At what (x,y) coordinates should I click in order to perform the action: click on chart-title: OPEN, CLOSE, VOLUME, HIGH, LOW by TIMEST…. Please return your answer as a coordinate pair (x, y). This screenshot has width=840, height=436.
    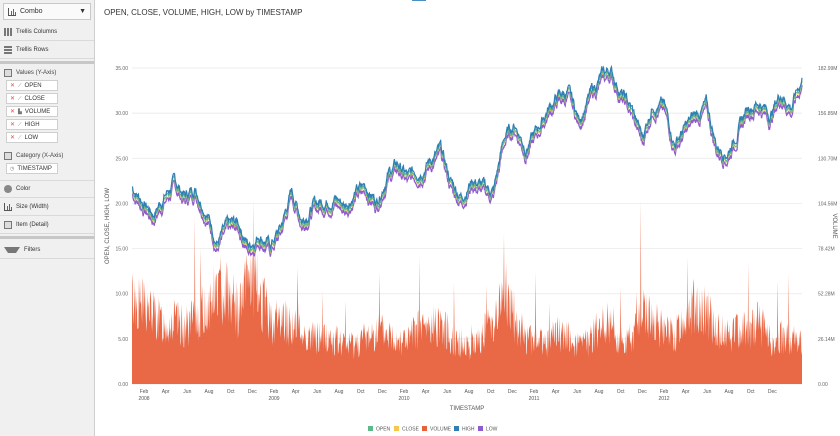
    Looking at the image, I should click on (203, 12).